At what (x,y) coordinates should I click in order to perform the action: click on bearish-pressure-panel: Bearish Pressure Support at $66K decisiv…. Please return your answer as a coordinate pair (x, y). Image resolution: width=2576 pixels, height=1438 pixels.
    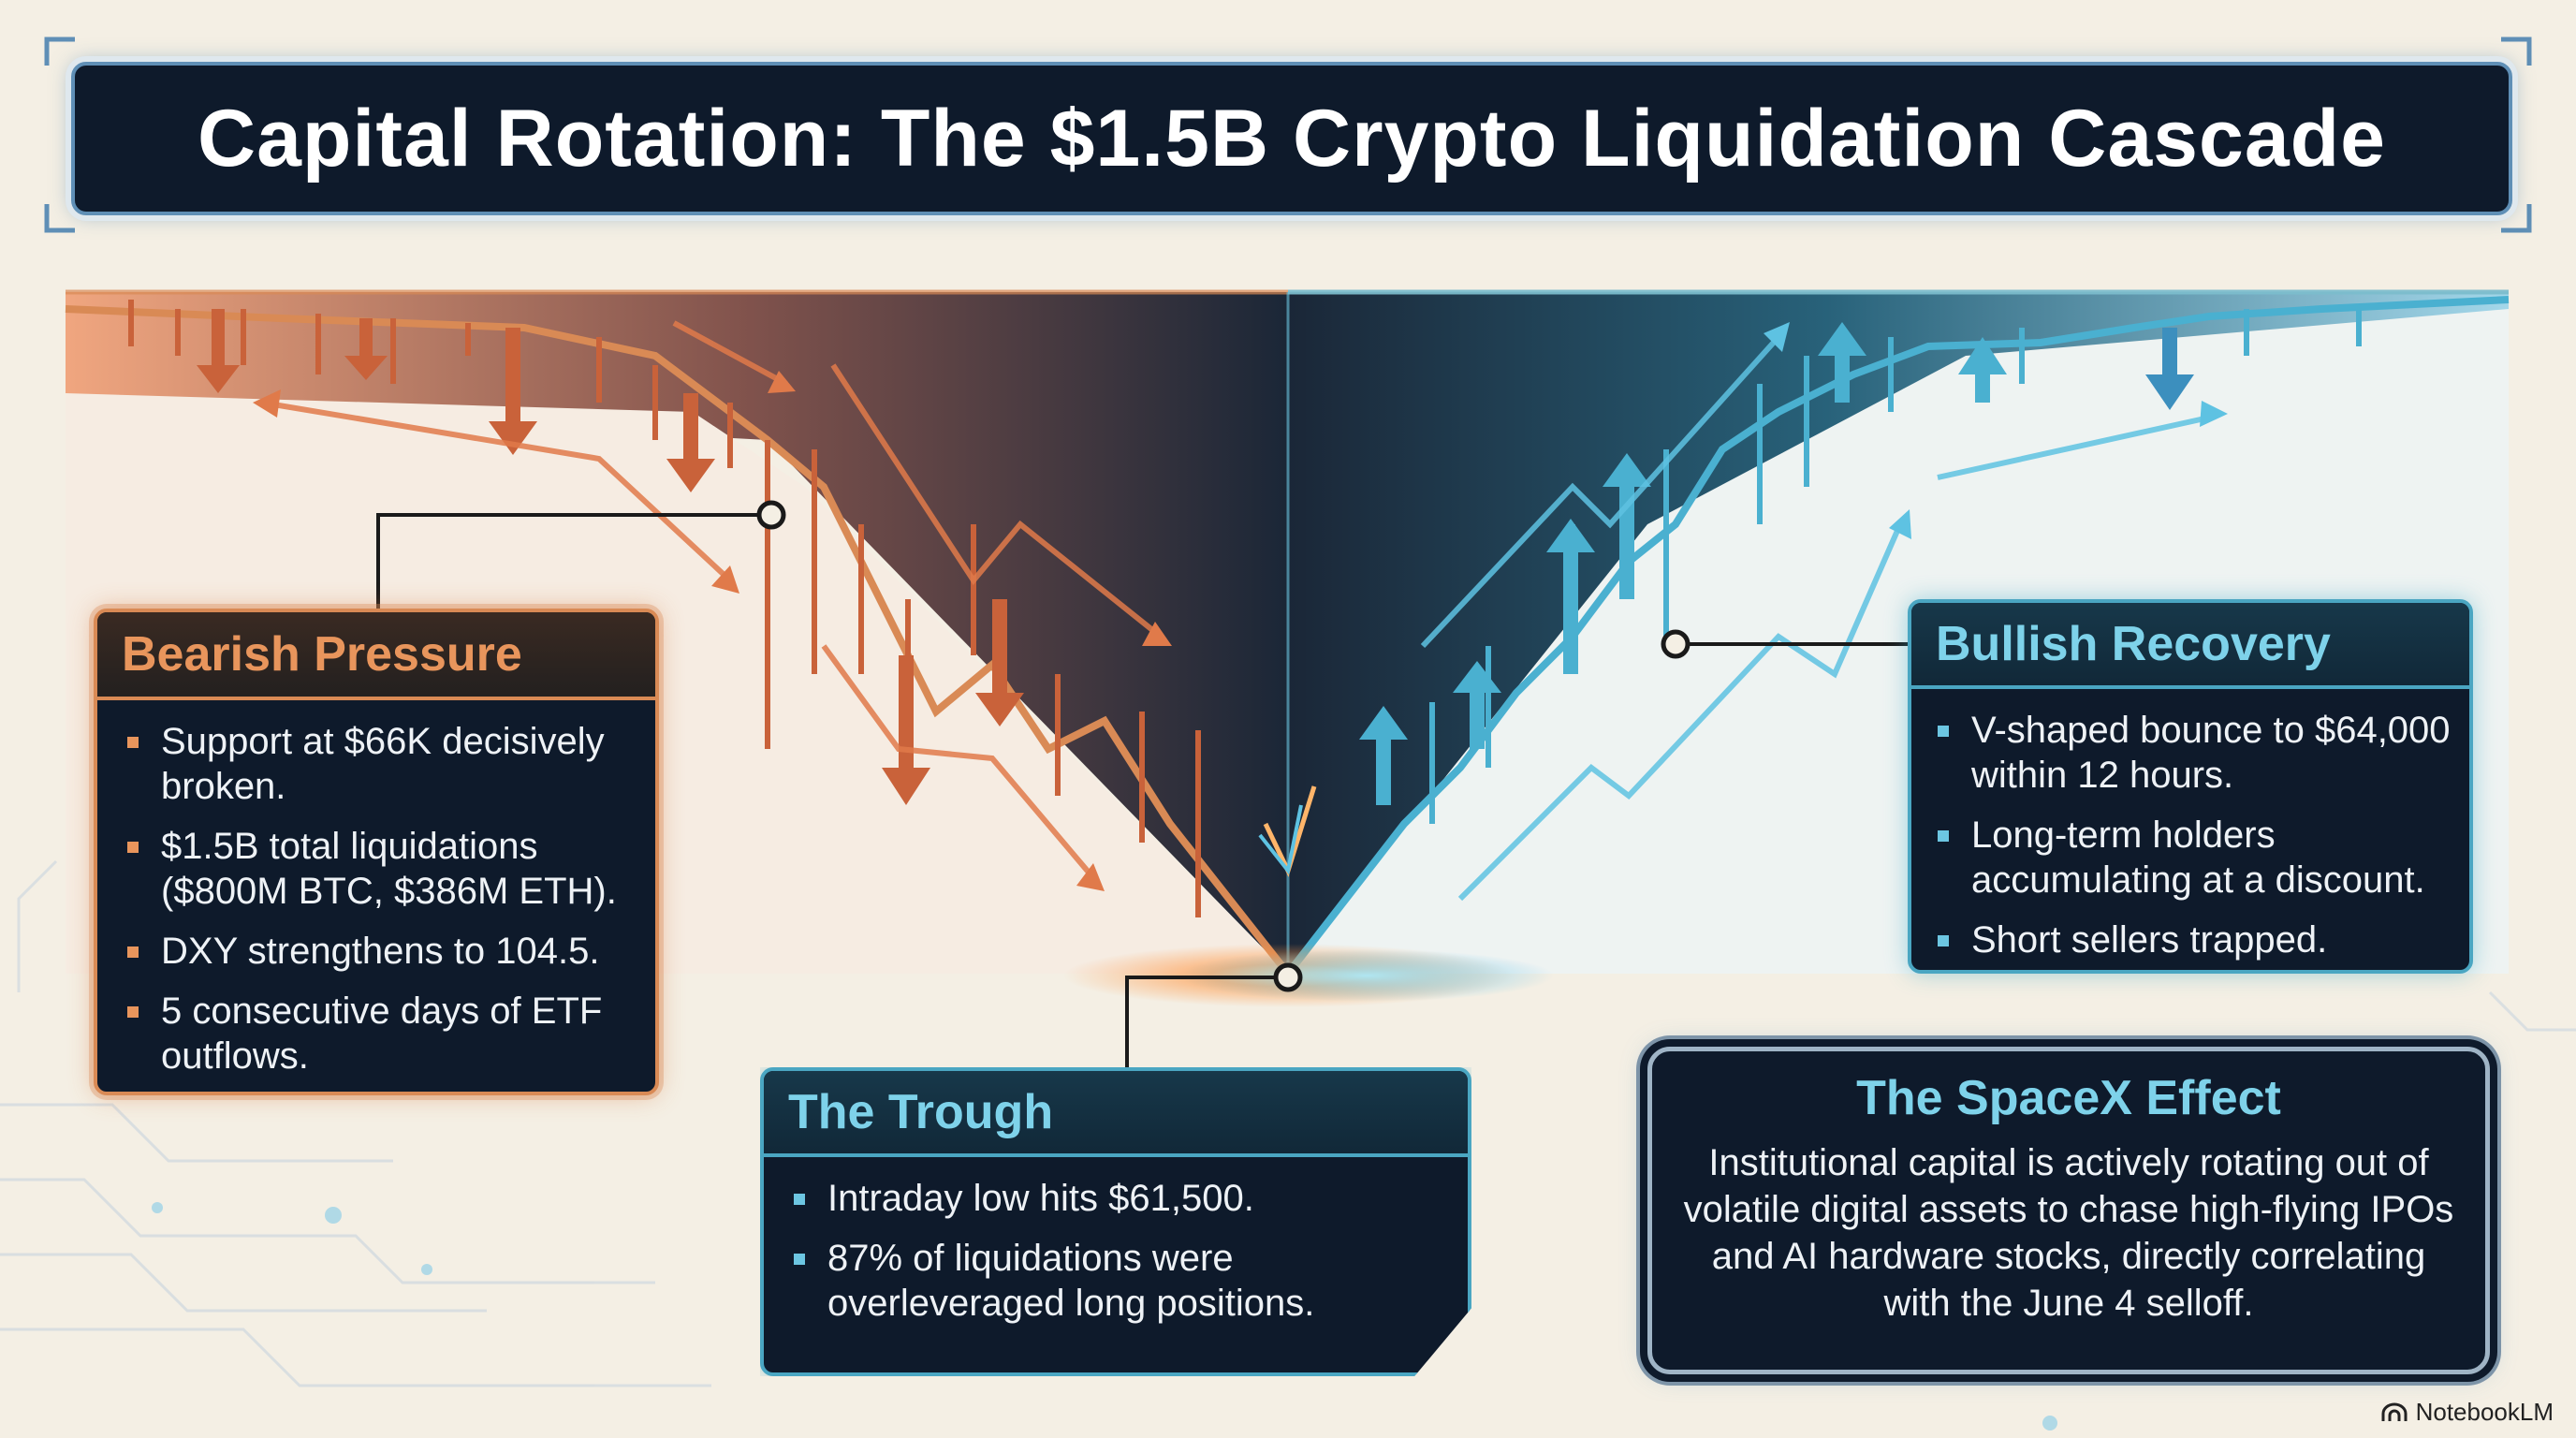
    Looking at the image, I should click on (376, 852).